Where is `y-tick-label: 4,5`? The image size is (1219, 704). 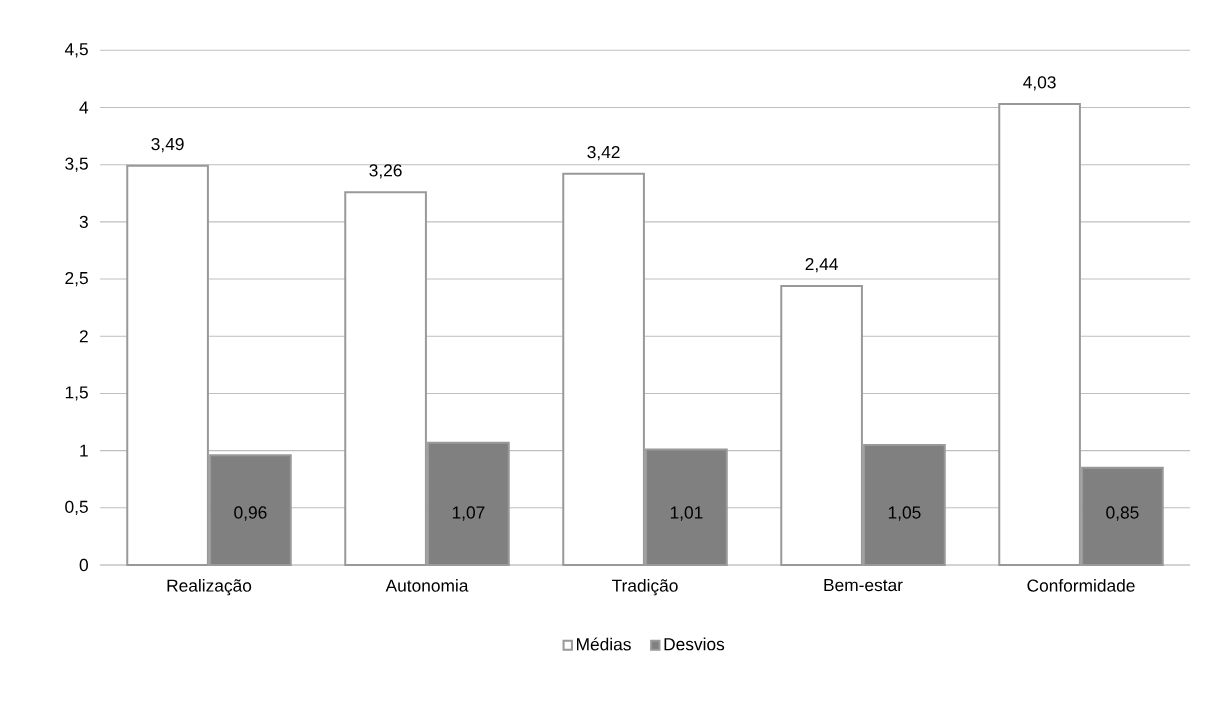 y-tick-label: 4,5 is located at coordinates (76, 50).